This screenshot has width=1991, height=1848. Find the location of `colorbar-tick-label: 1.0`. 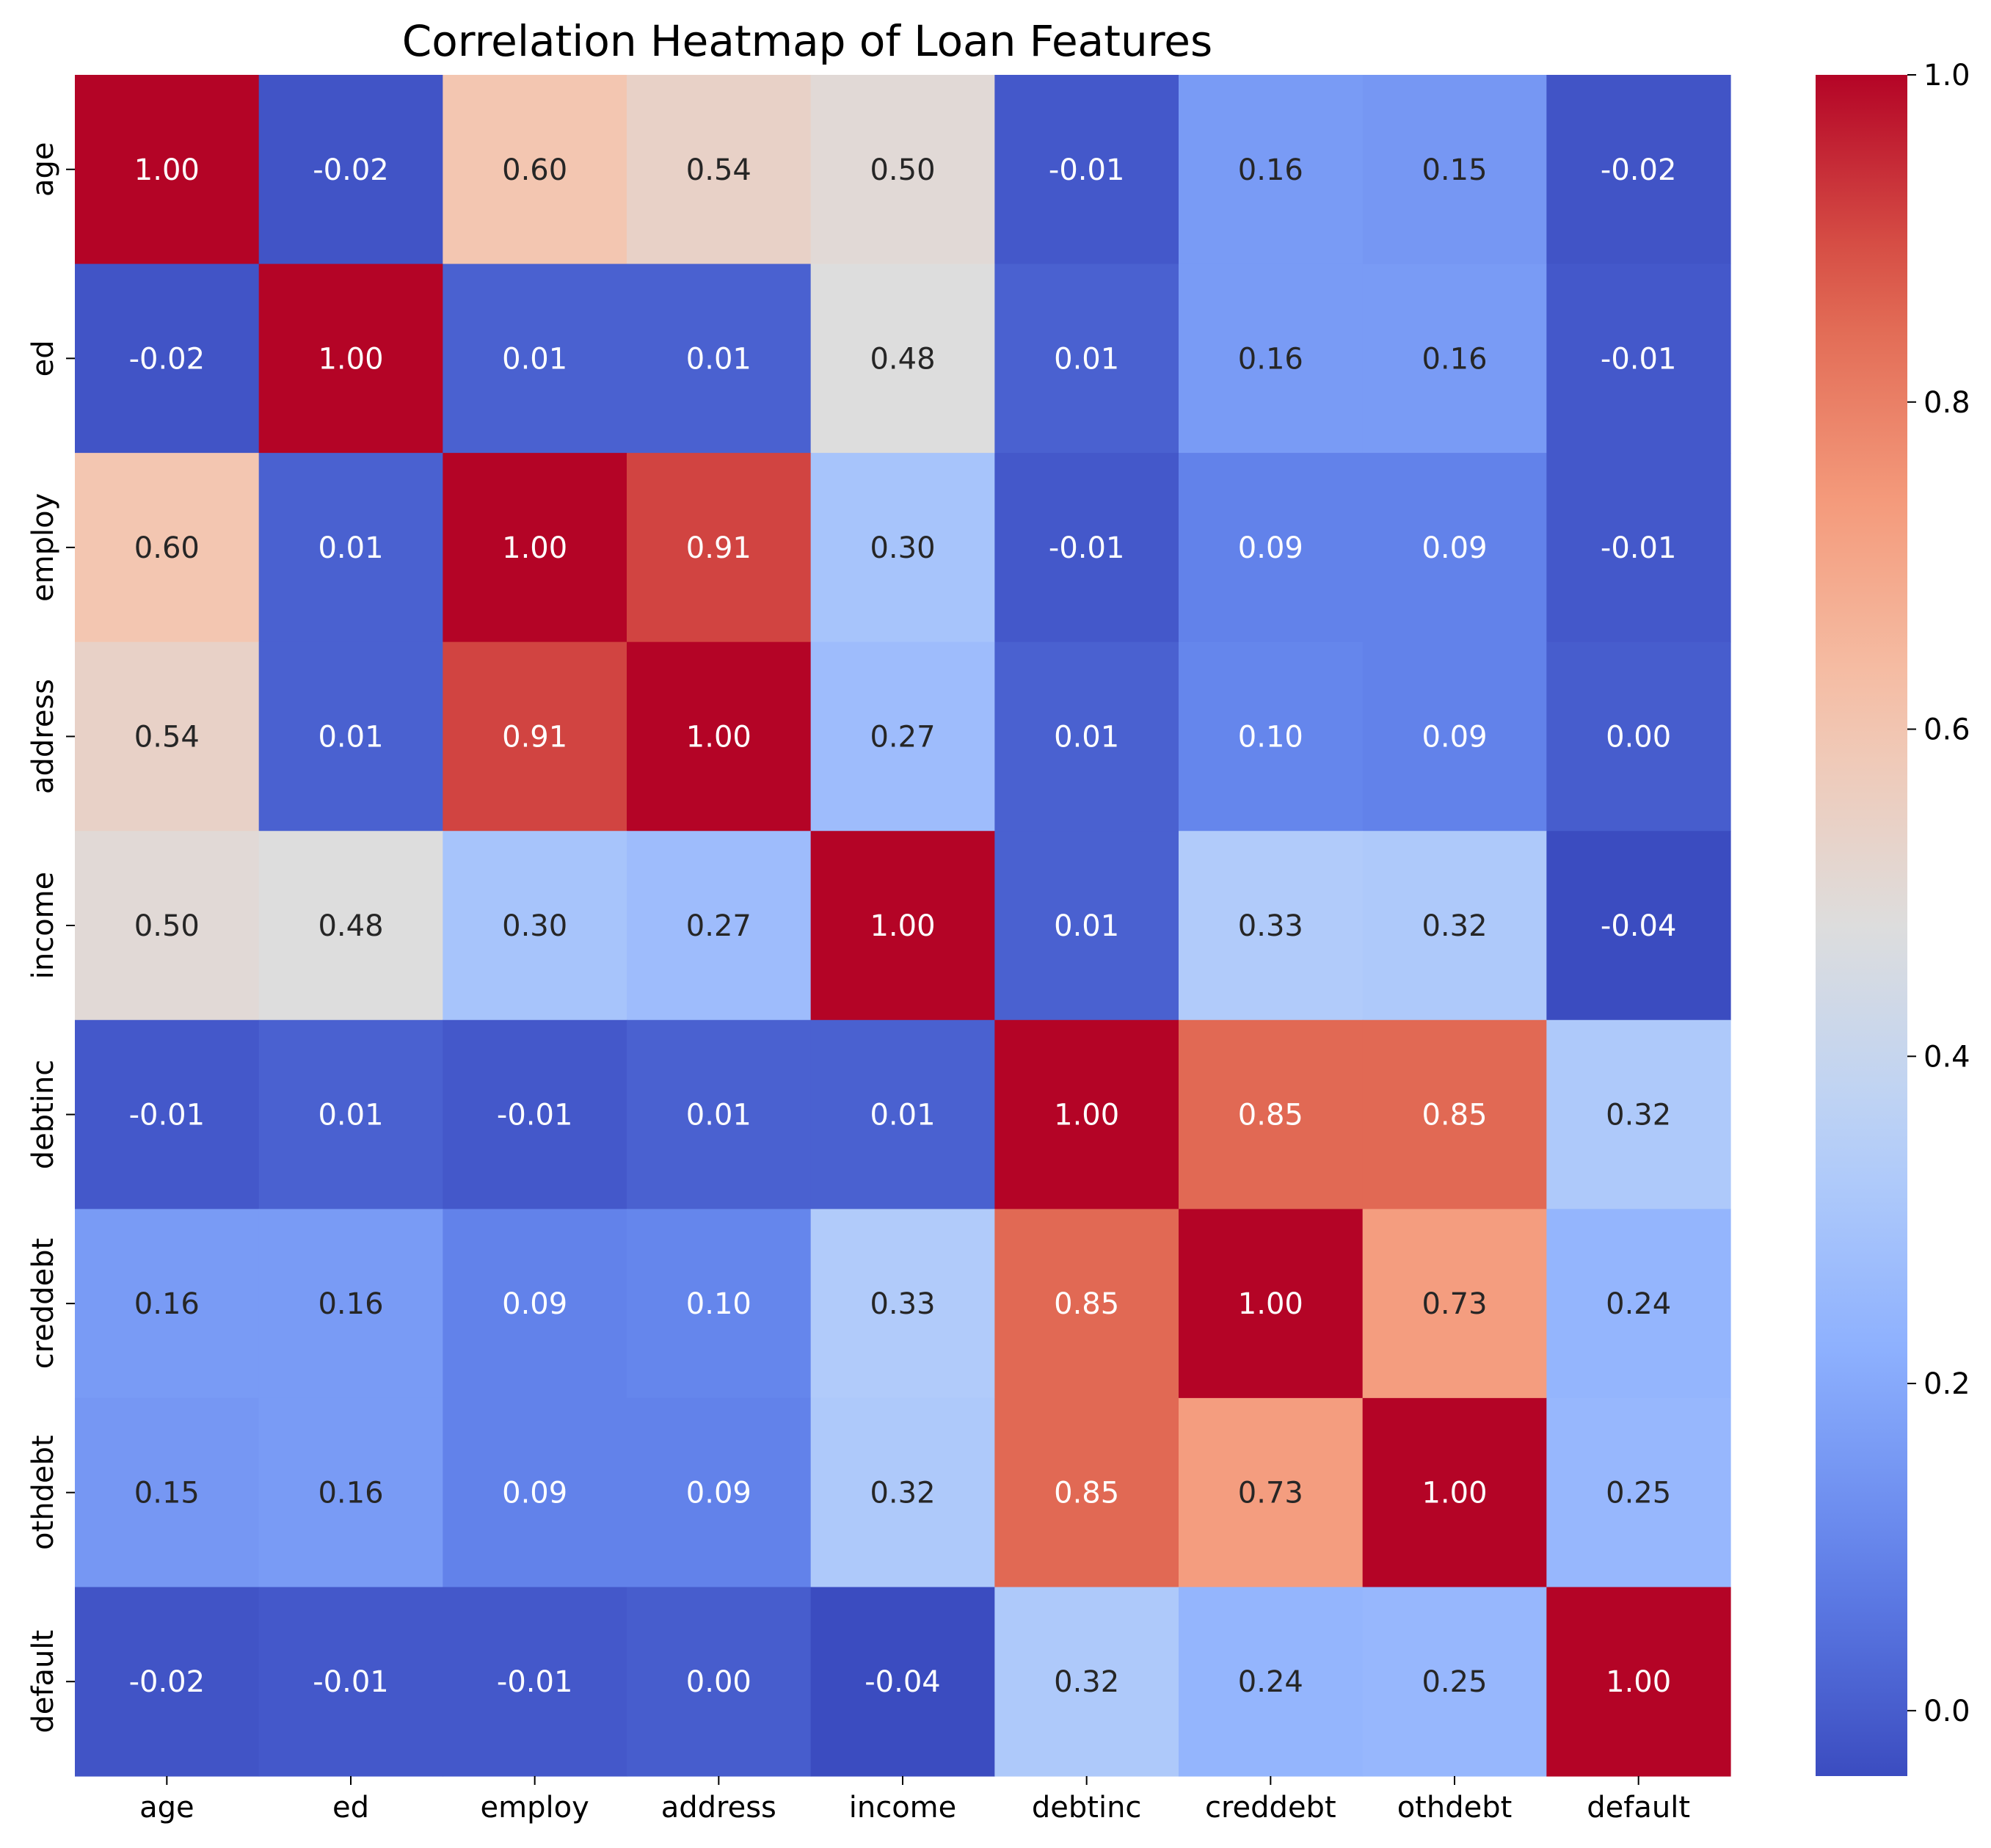

colorbar-tick-label: 1.0 is located at coordinates (1946, 75).